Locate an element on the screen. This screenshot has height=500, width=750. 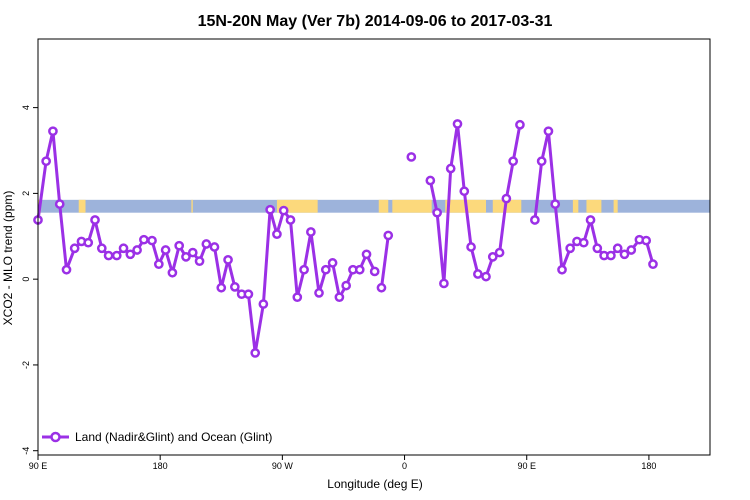
ocean-band is located at coordinates (374, 206).